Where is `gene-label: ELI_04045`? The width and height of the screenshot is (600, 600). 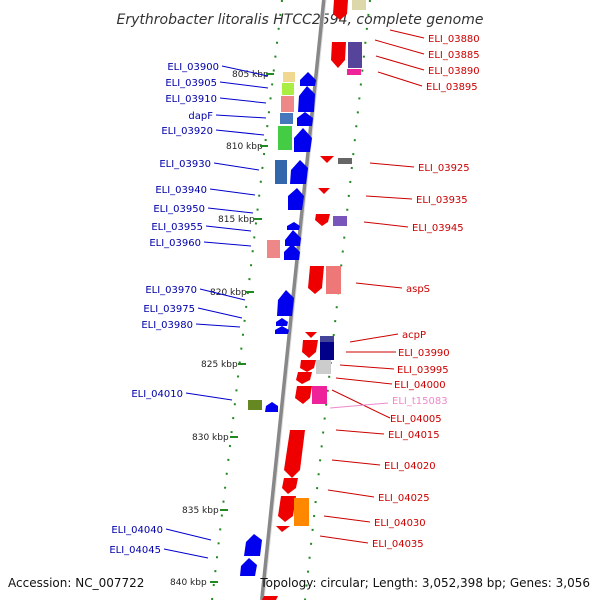
gene-label: ELI_04045 is located at coordinates (135, 550).